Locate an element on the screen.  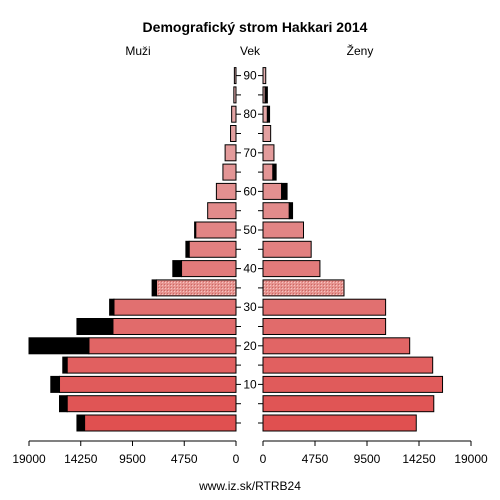
men-x-tick-label: 4750 is located at coordinates (184, 459).